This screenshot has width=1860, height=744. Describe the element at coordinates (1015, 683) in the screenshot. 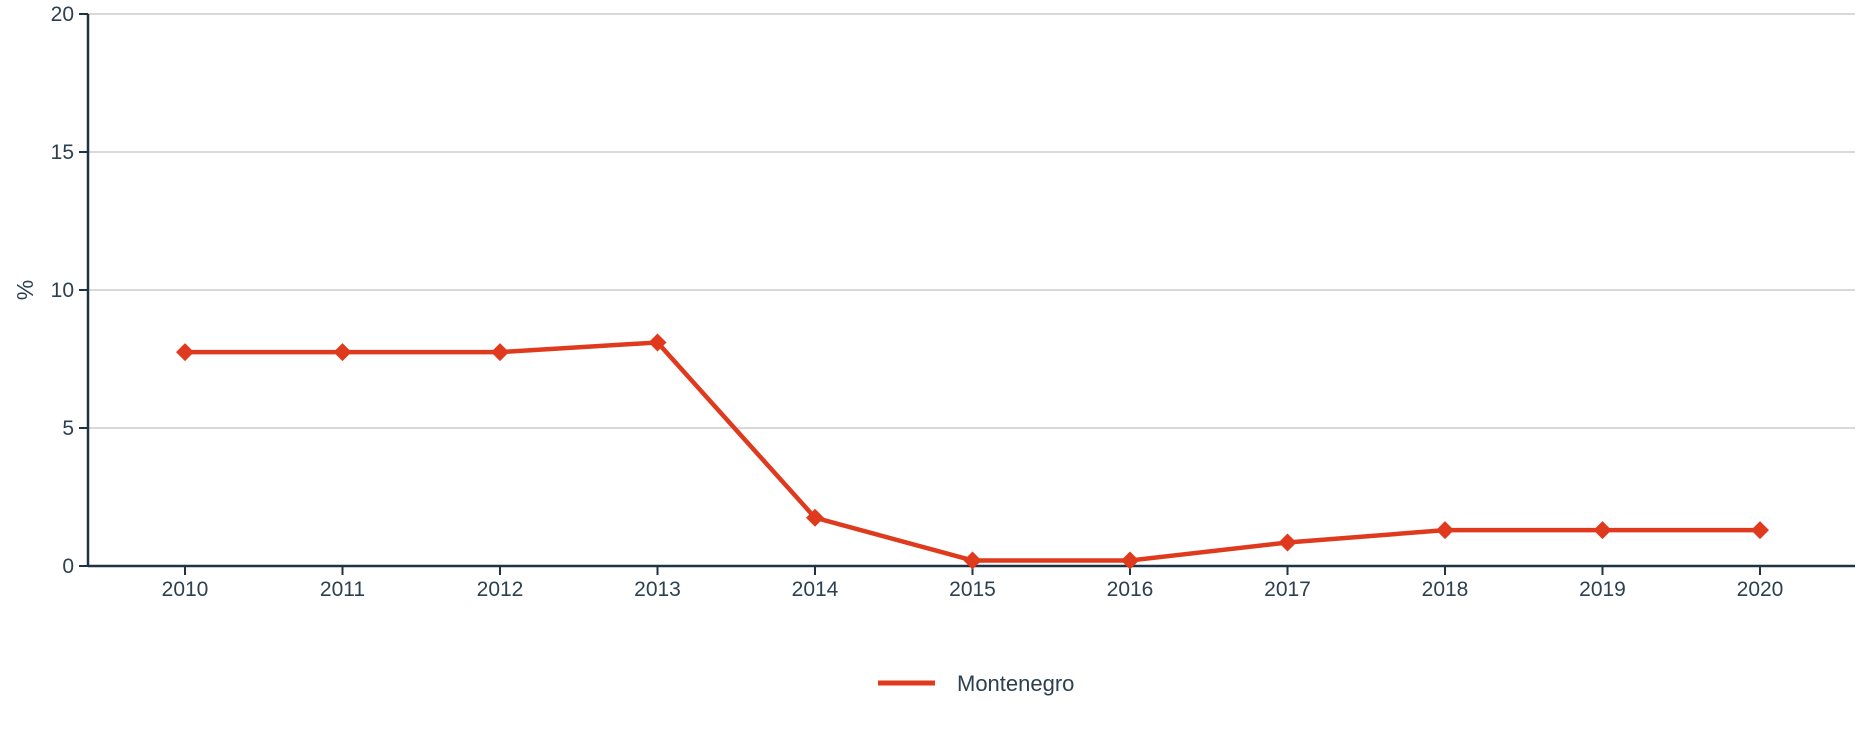

I see `legend-label-montenegro: Montenegro` at that location.